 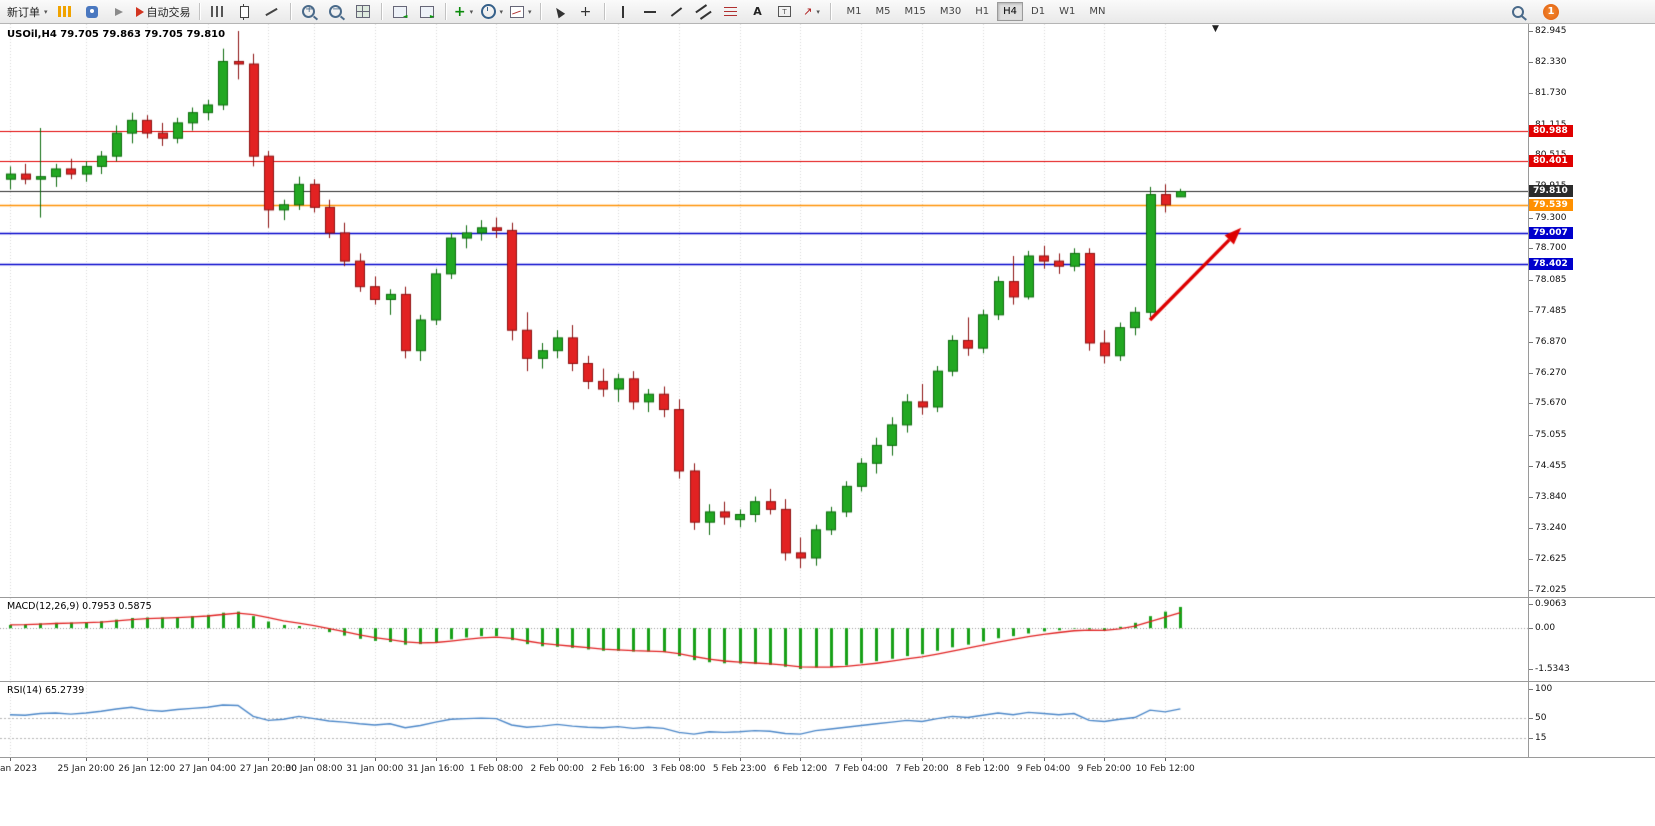 I want to click on axis-label: 73.240, so click(x=1551, y=527).